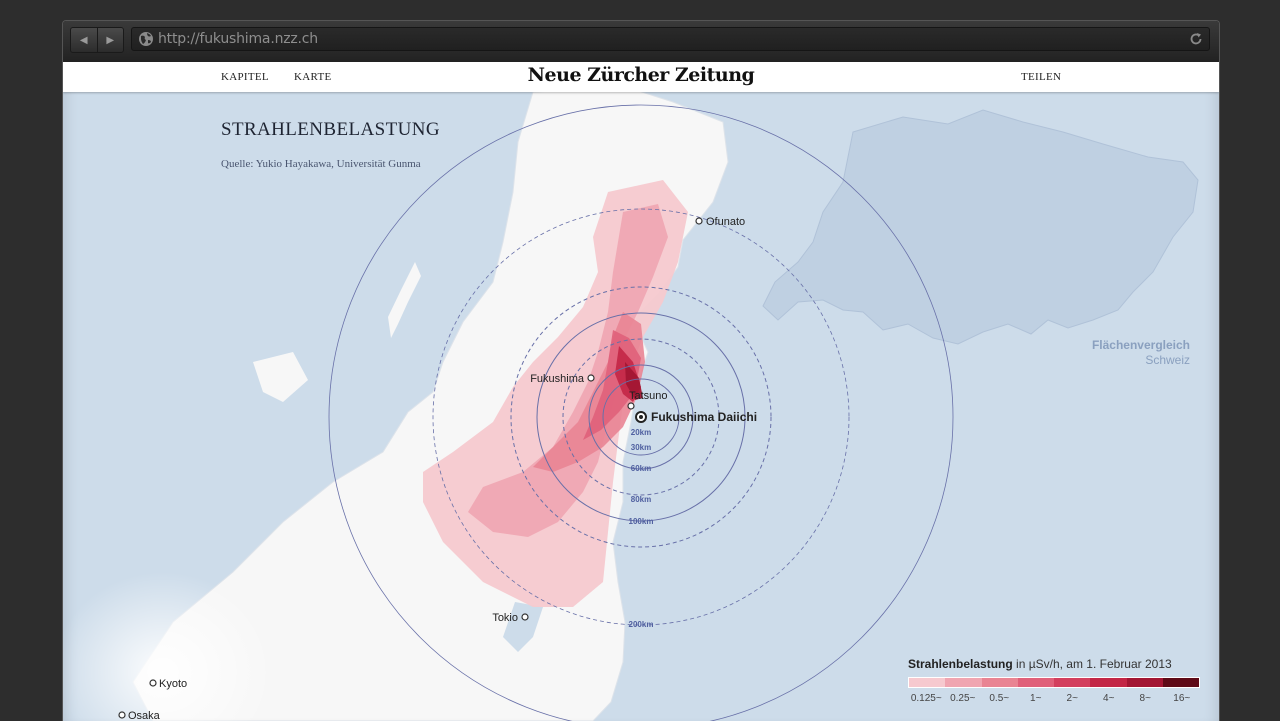 Image resolution: width=1280 pixels, height=721 pixels. Describe the element at coordinates (725, 222) in the screenshot. I see `ofunato-label: Ofunato` at that location.